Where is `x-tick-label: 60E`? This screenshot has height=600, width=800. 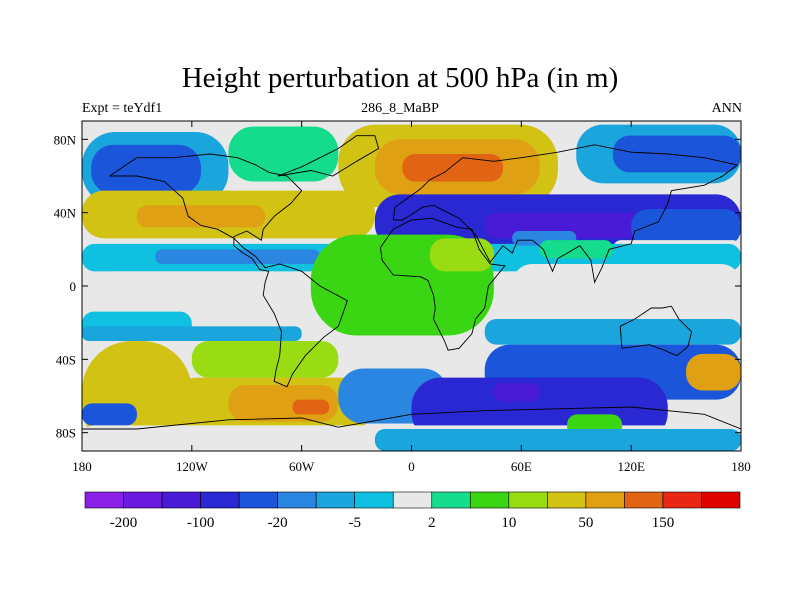
x-tick-label: 60E is located at coordinates (521, 466).